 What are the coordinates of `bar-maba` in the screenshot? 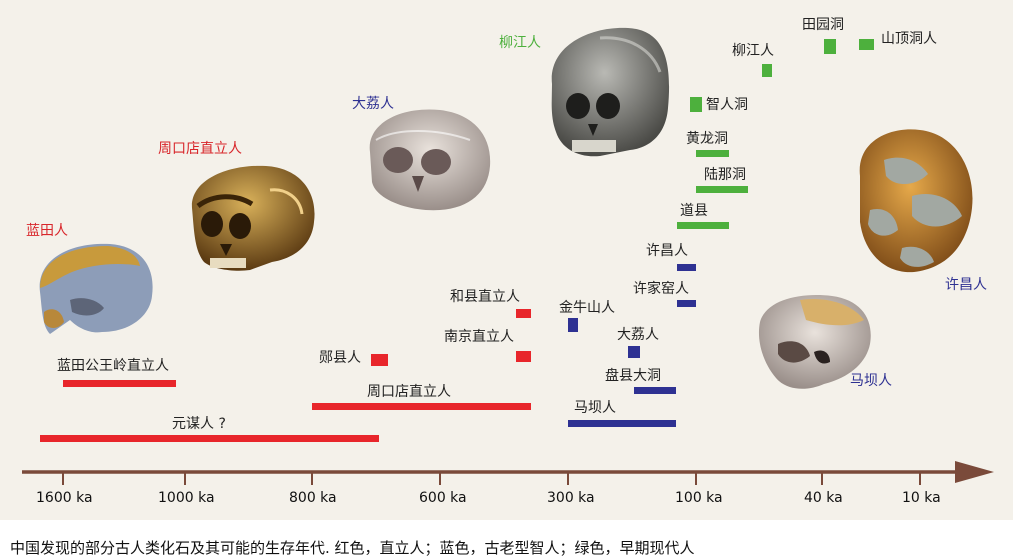 It's located at (622, 423).